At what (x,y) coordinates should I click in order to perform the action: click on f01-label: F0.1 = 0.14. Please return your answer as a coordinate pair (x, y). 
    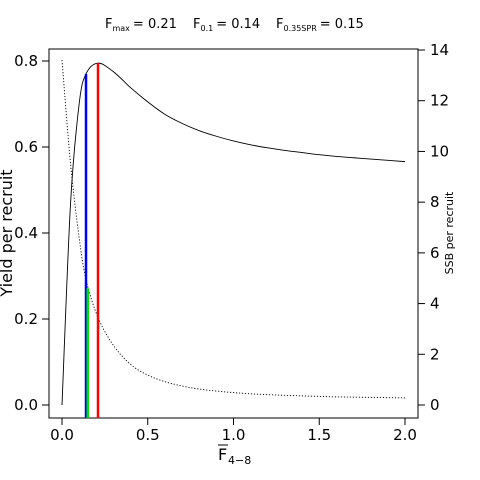
    Looking at the image, I should click on (226, 25).